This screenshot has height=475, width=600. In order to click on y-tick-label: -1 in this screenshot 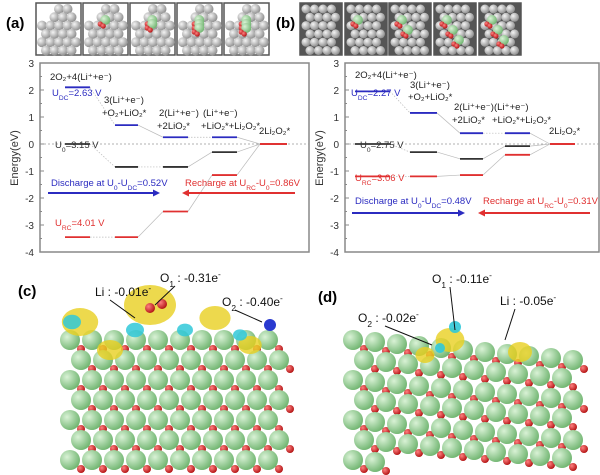, I will do `click(334, 172)`.